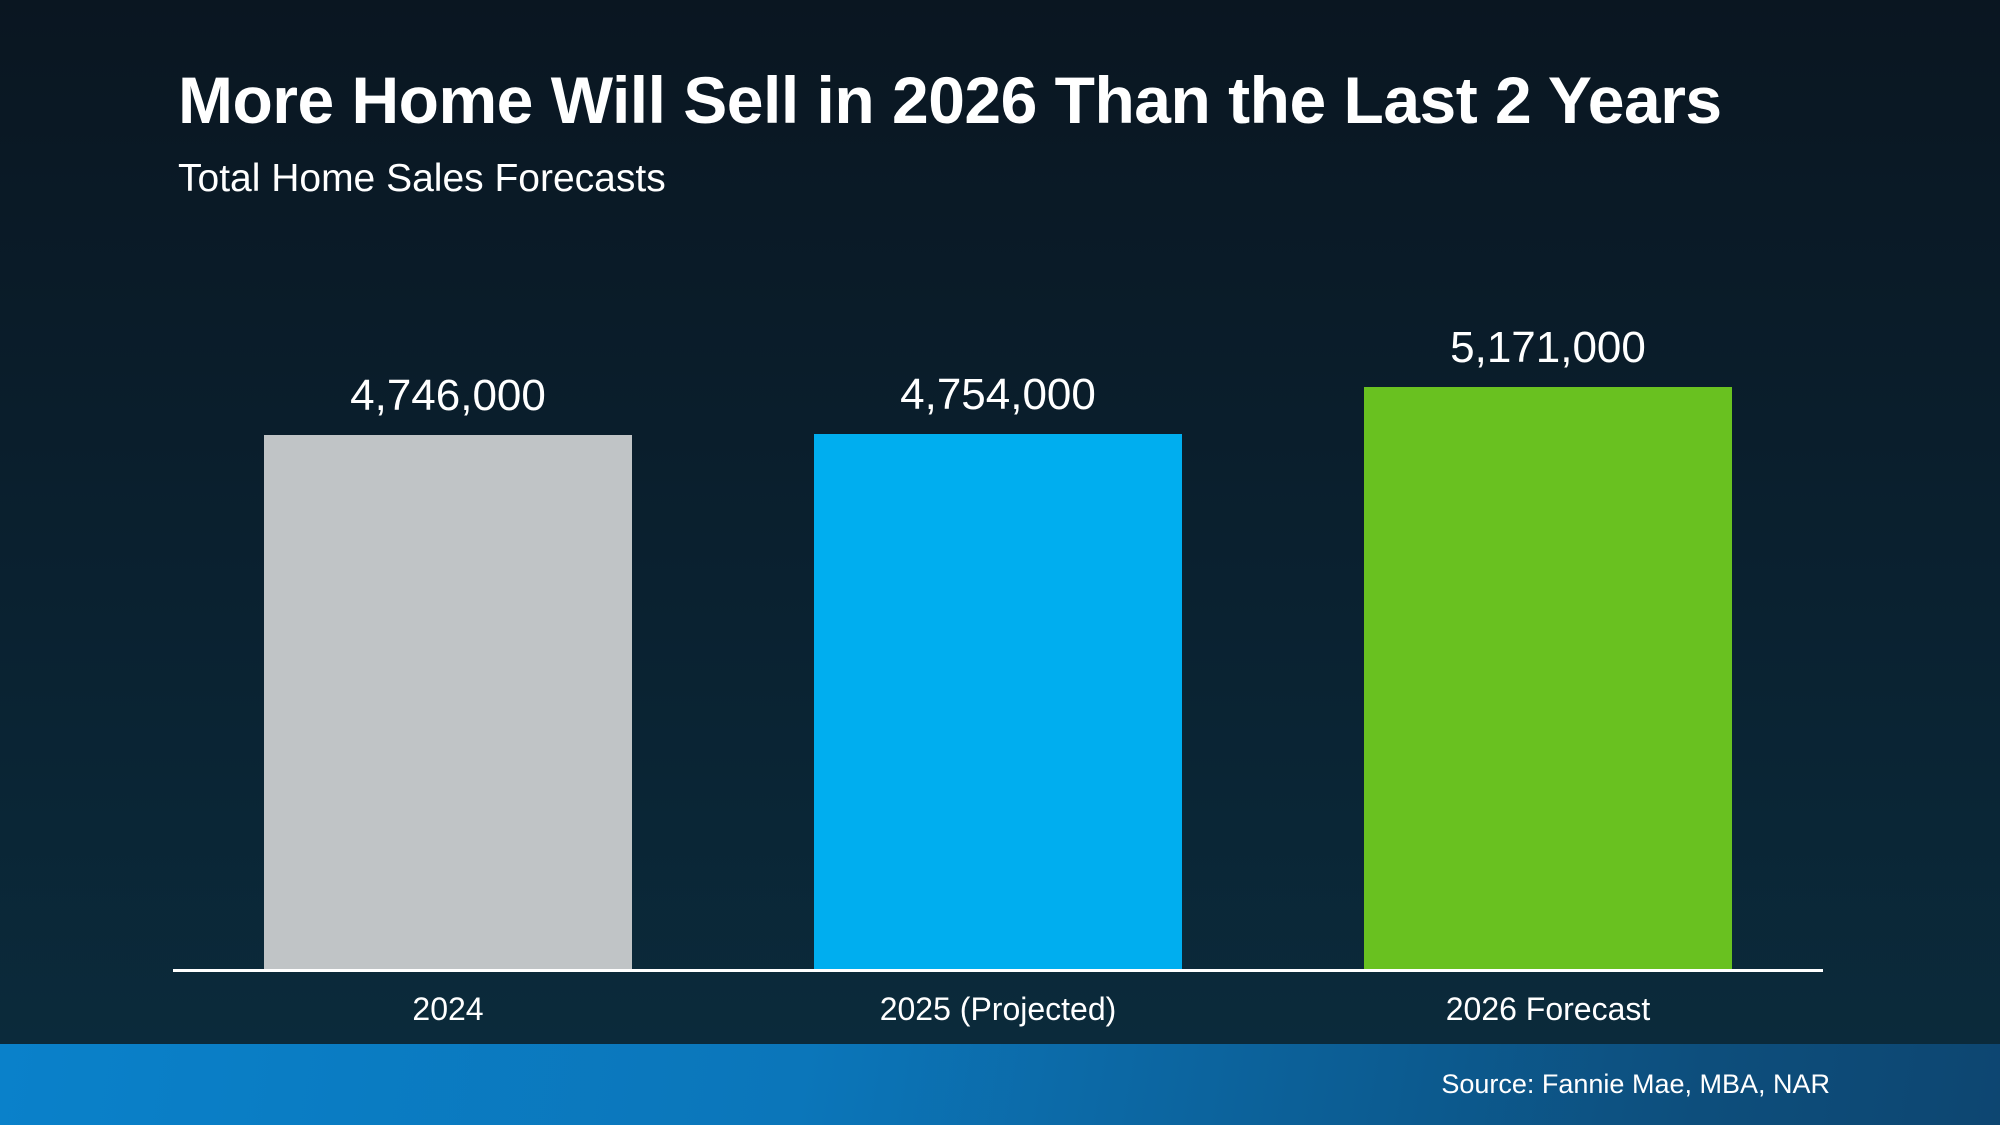  Describe the element at coordinates (998, 701) in the screenshot. I see `bar-2025-projected` at that location.